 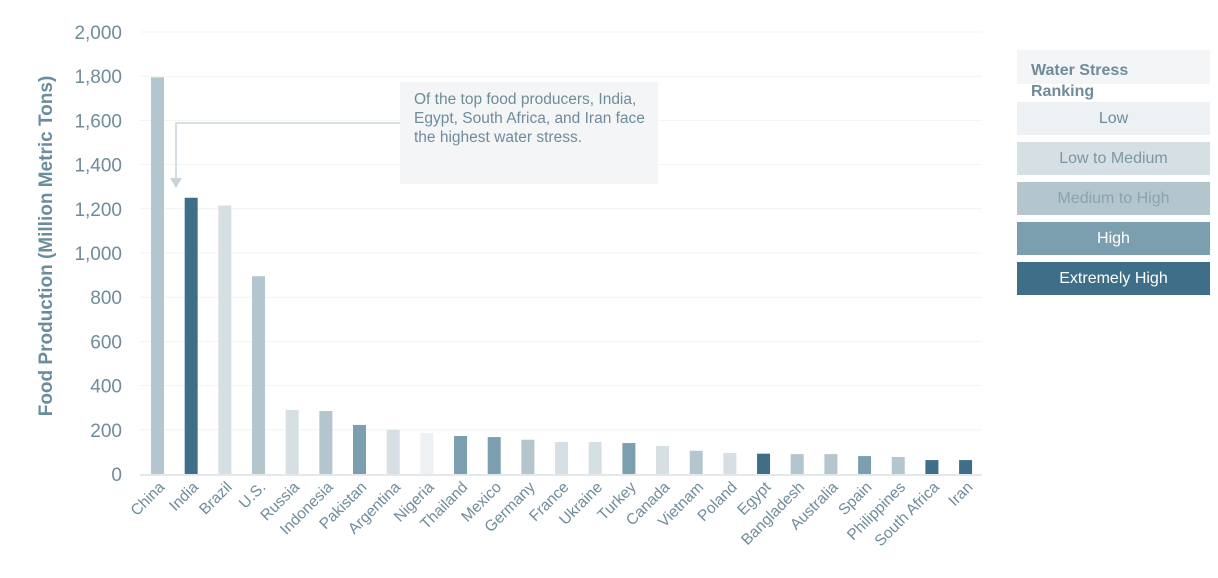 I want to click on bar-south-africa, so click(x=932, y=467).